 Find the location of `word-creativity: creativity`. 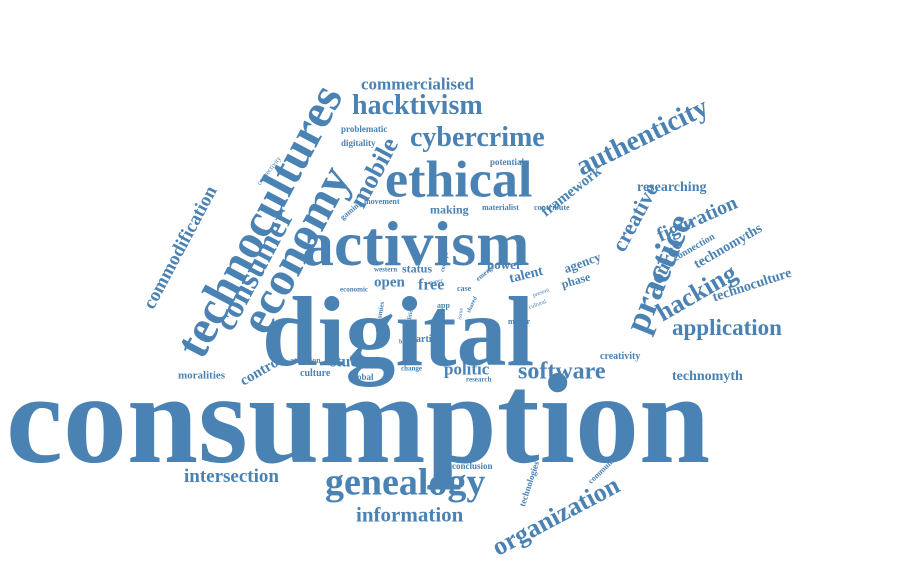

word-creativity: creativity is located at coordinates (620, 357).